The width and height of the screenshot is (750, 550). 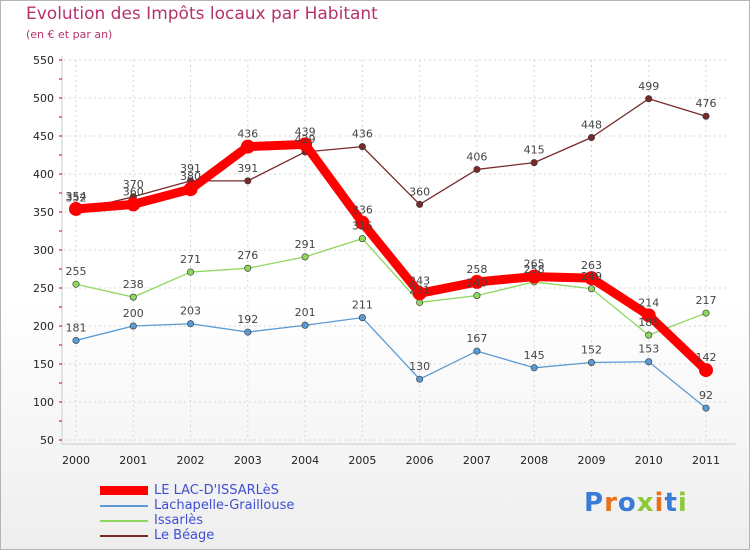 What do you see at coordinates (391, 362) in the screenshot?
I see `series-line` at bounding box center [391, 362].